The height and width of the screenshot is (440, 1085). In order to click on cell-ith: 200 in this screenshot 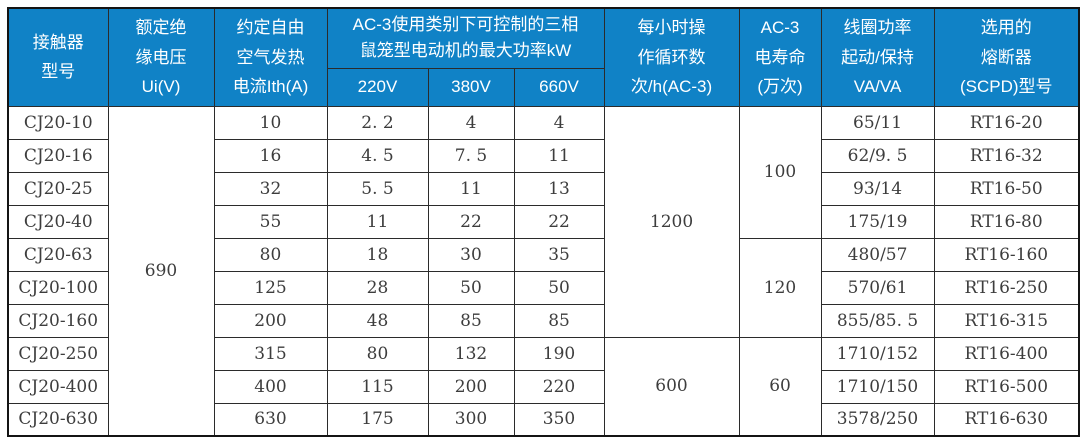, I will do `click(270, 320)`.